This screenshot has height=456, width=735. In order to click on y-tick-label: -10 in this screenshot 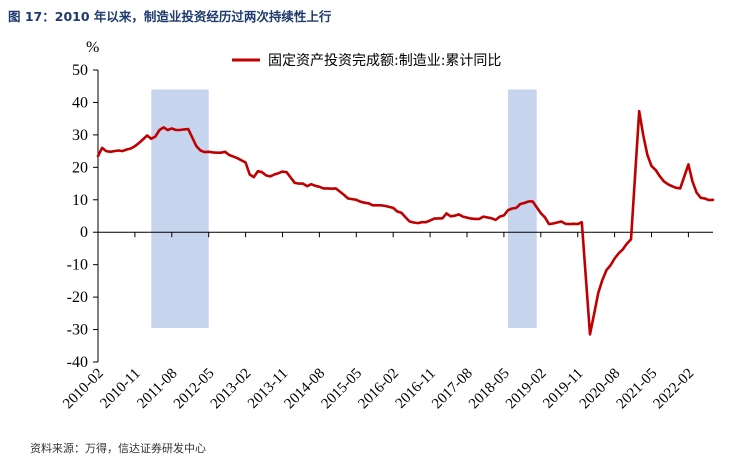, I will do `click(77, 265)`.